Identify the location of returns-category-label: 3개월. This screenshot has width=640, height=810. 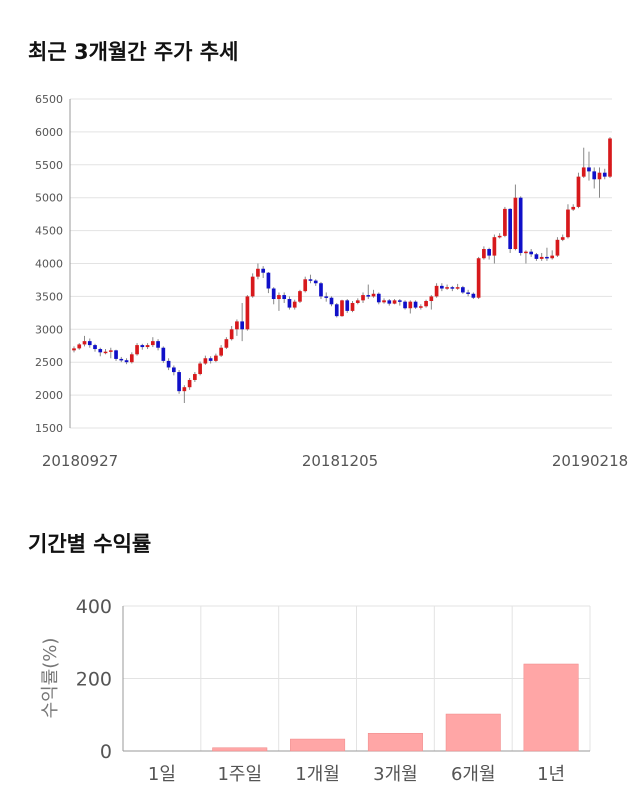
(395, 774).